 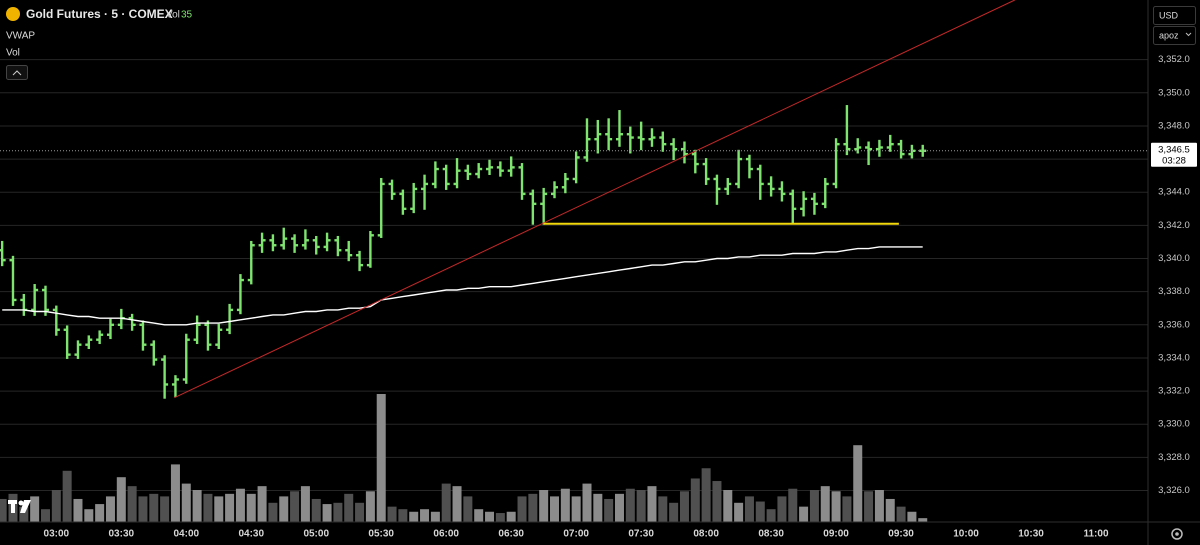 I want to click on last-price-box, so click(x=1174, y=154).